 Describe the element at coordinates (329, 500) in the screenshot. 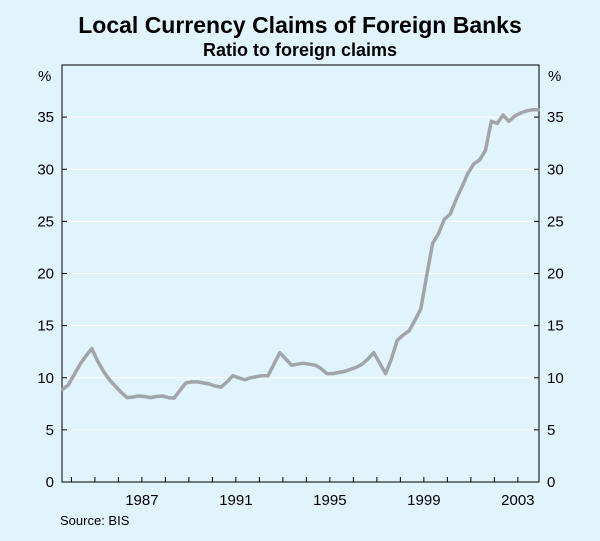

I see `x-tick-label: 1995` at that location.